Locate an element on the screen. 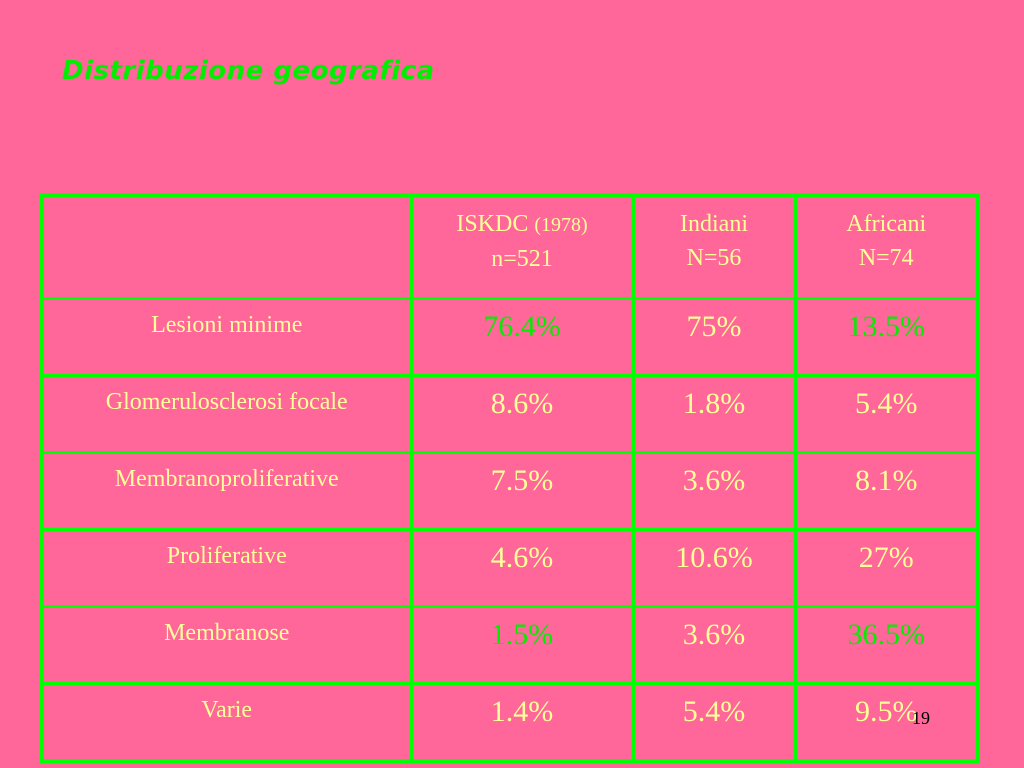 The height and width of the screenshot is (768, 1024). header-cell: Indiani N=56 is located at coordinates (714, 246).